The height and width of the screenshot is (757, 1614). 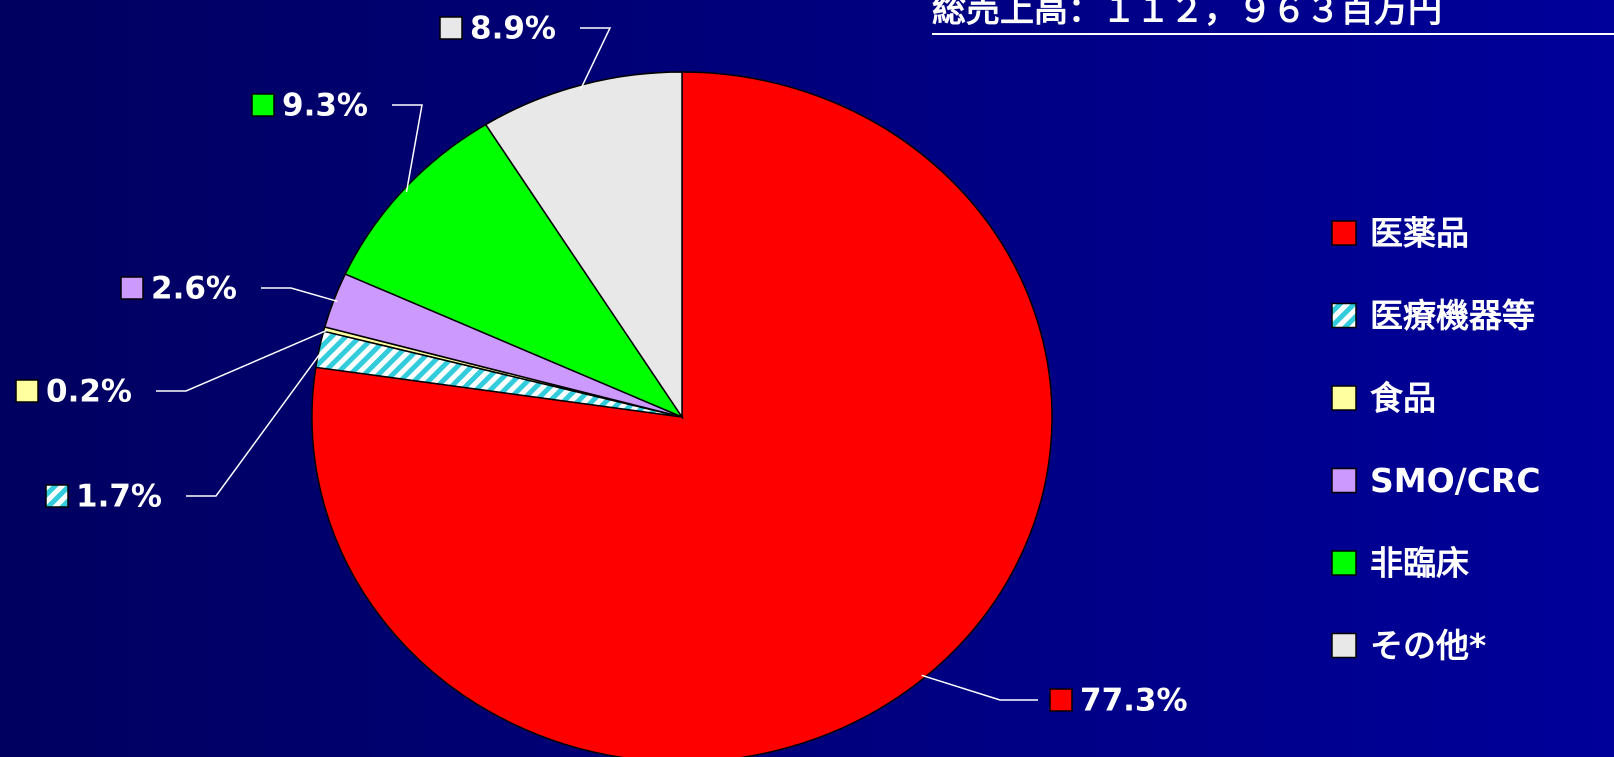 What do you see at coordinates (1455, 480) in the screenshot?
I see `legend-label: SMO/CRC` at bounding box center [1455, 480].